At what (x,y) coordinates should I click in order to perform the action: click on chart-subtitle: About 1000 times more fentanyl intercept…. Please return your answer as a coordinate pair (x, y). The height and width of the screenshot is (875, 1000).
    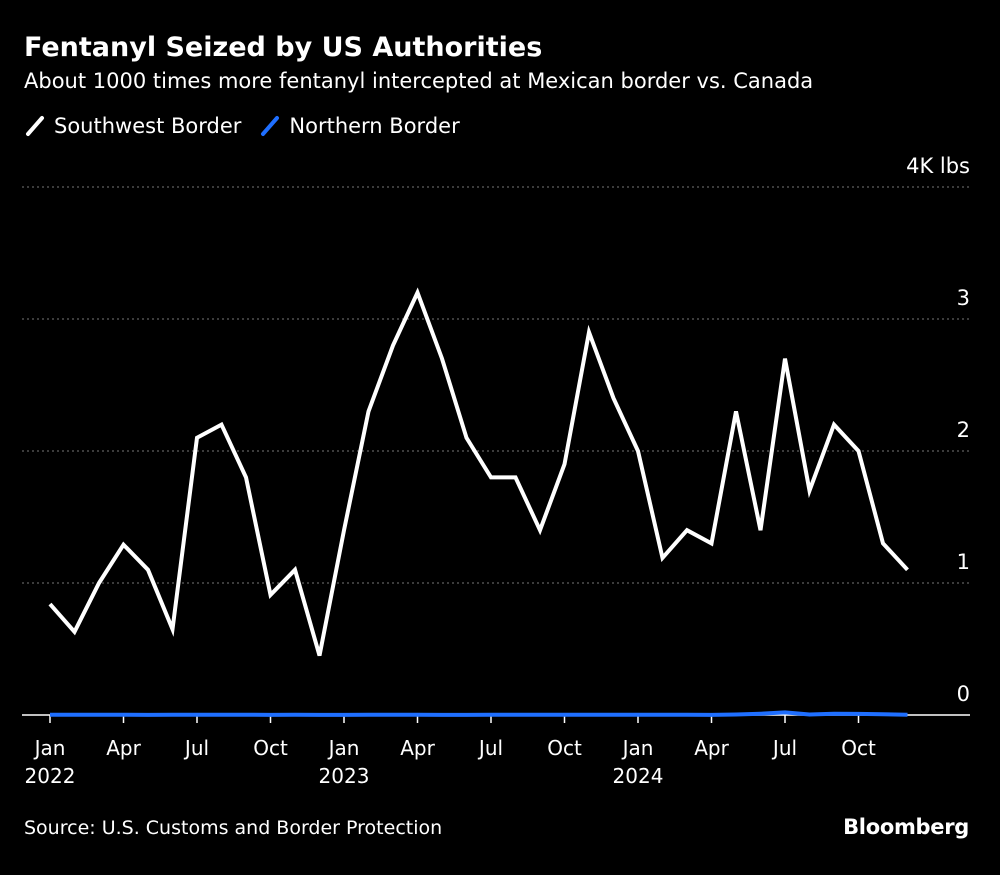
    Looking at the image, I should click on (419, 81).